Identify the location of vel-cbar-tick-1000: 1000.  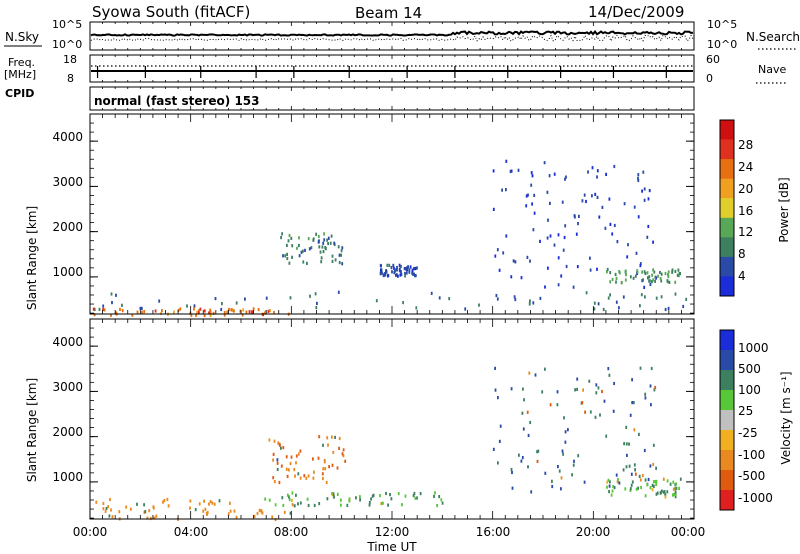
(753, 348).